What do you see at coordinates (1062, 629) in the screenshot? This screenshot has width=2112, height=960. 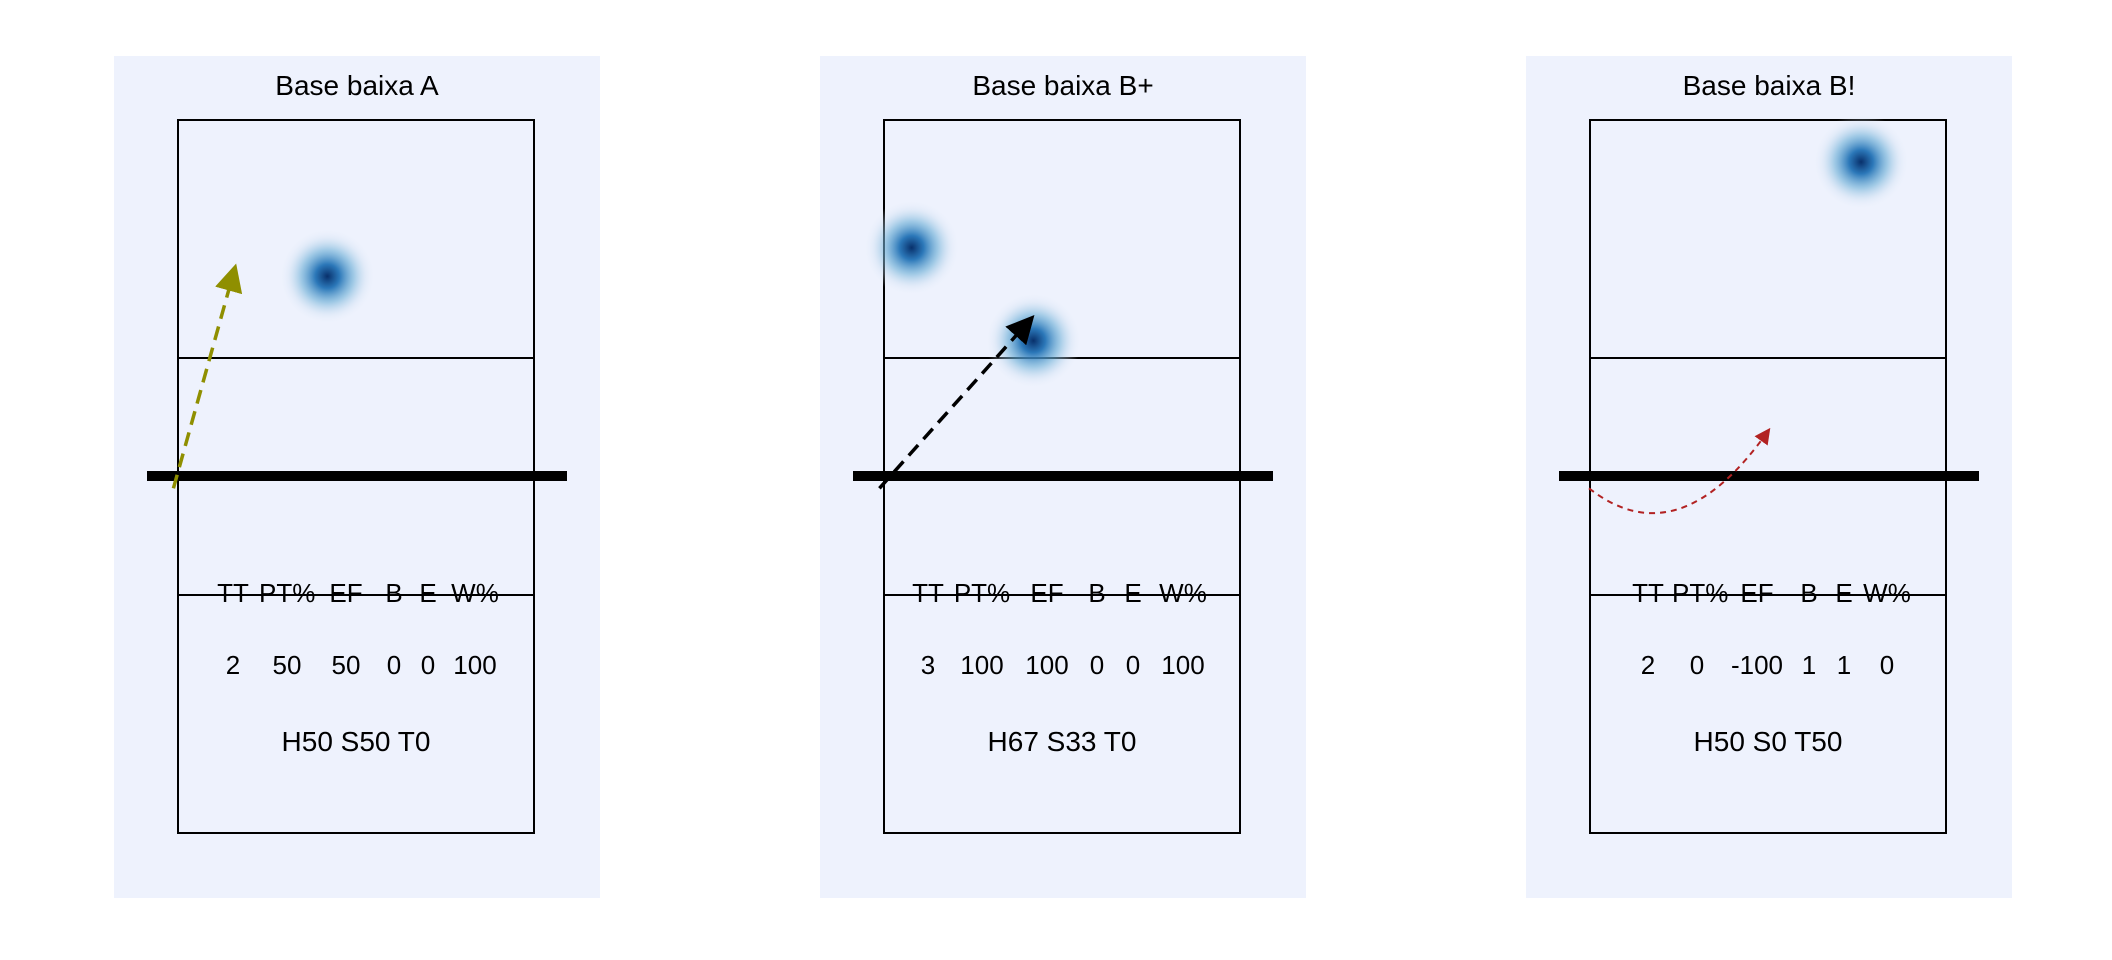 I see `stats-table: TT PT% EF B E W% 3 100 100 0 0 100` at bounding box center [1062, 629].